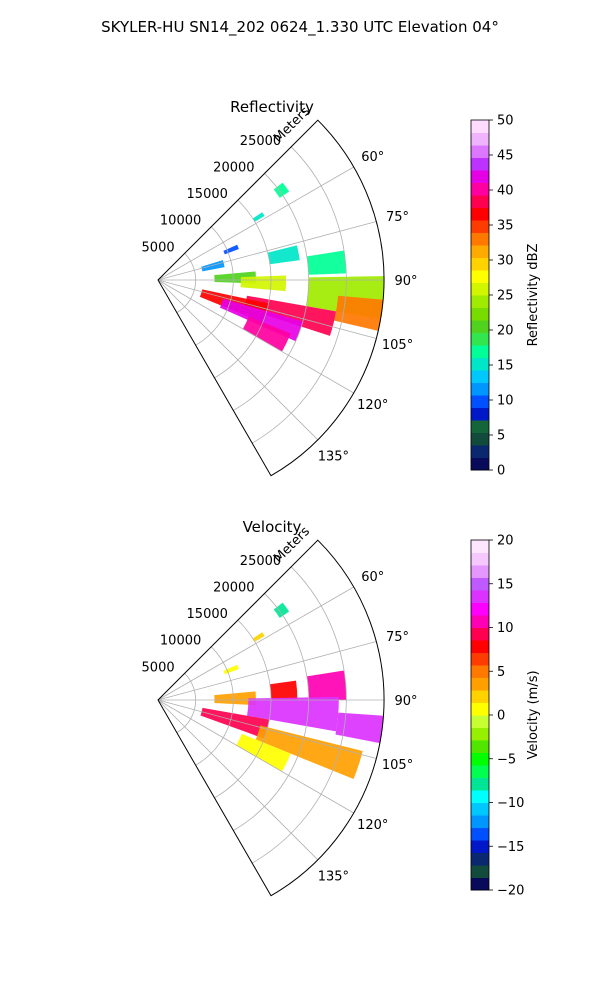  I want to click on reflectivity-colorbar: 0 5 10 15 20 25 30 35 40 45 50 Reflectivity dBZ, so click(505, 296).